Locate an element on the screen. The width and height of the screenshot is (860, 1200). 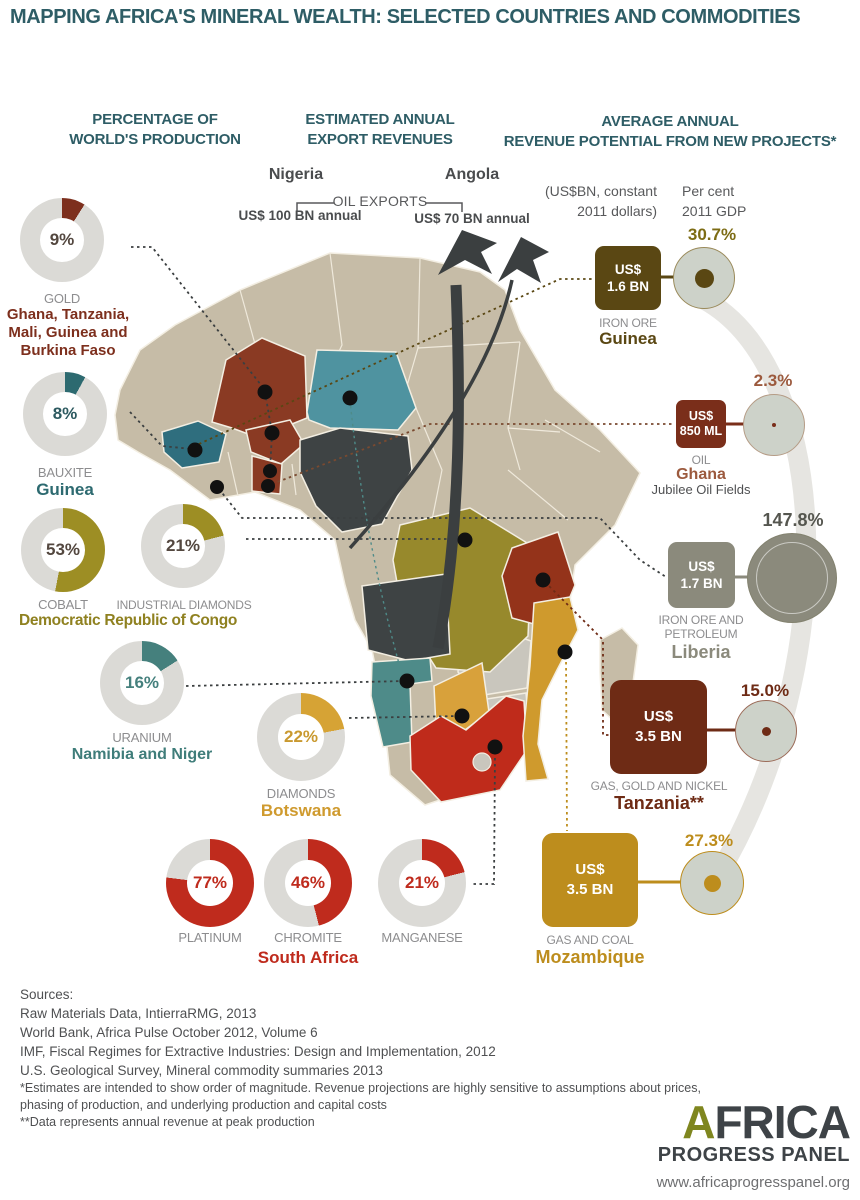
donut-platinum-value: 77% is located at coordinates (210, 882).